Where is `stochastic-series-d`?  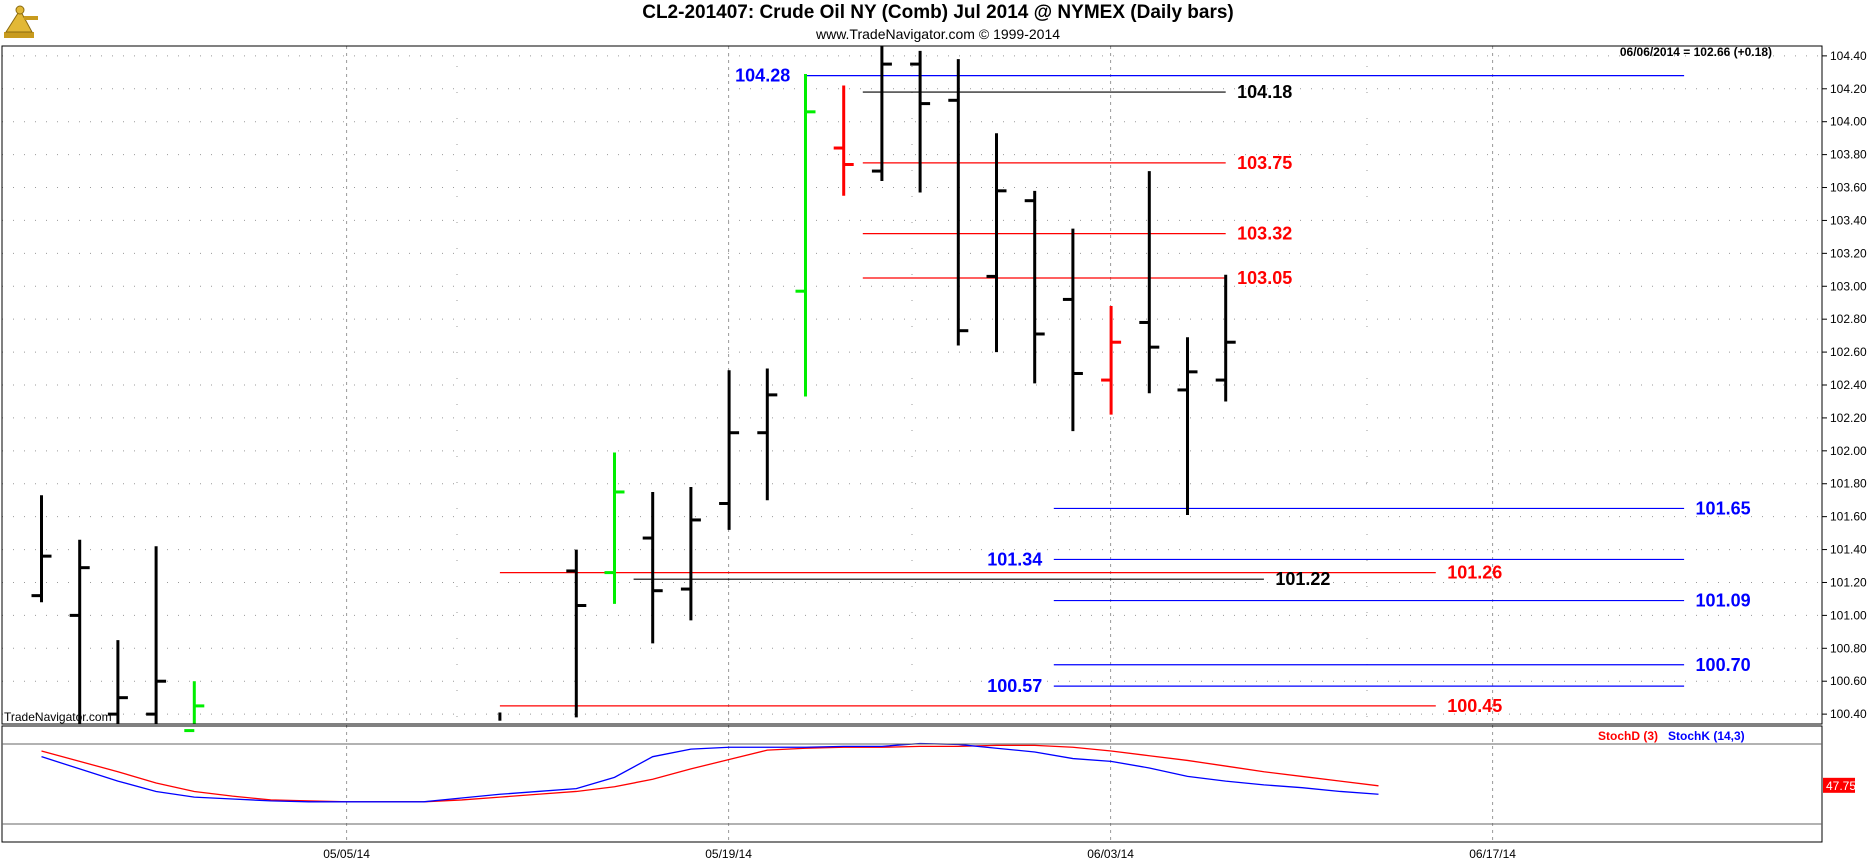
stochastic-series-d is located at coordinates (710, 773).